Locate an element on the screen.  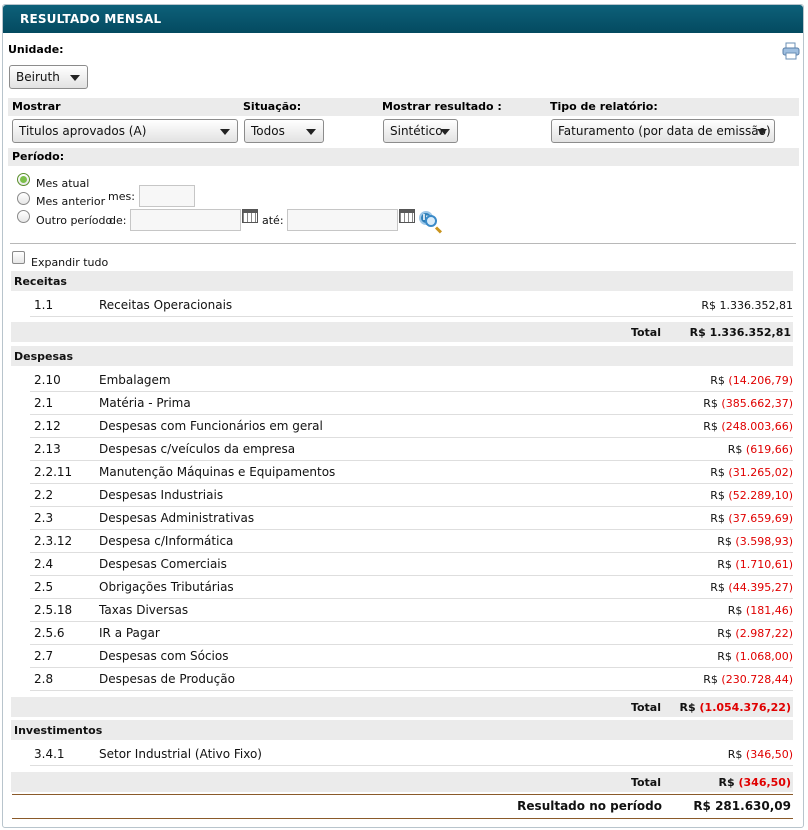
total-amount: (346,50) is located at coordinates (764, 782).